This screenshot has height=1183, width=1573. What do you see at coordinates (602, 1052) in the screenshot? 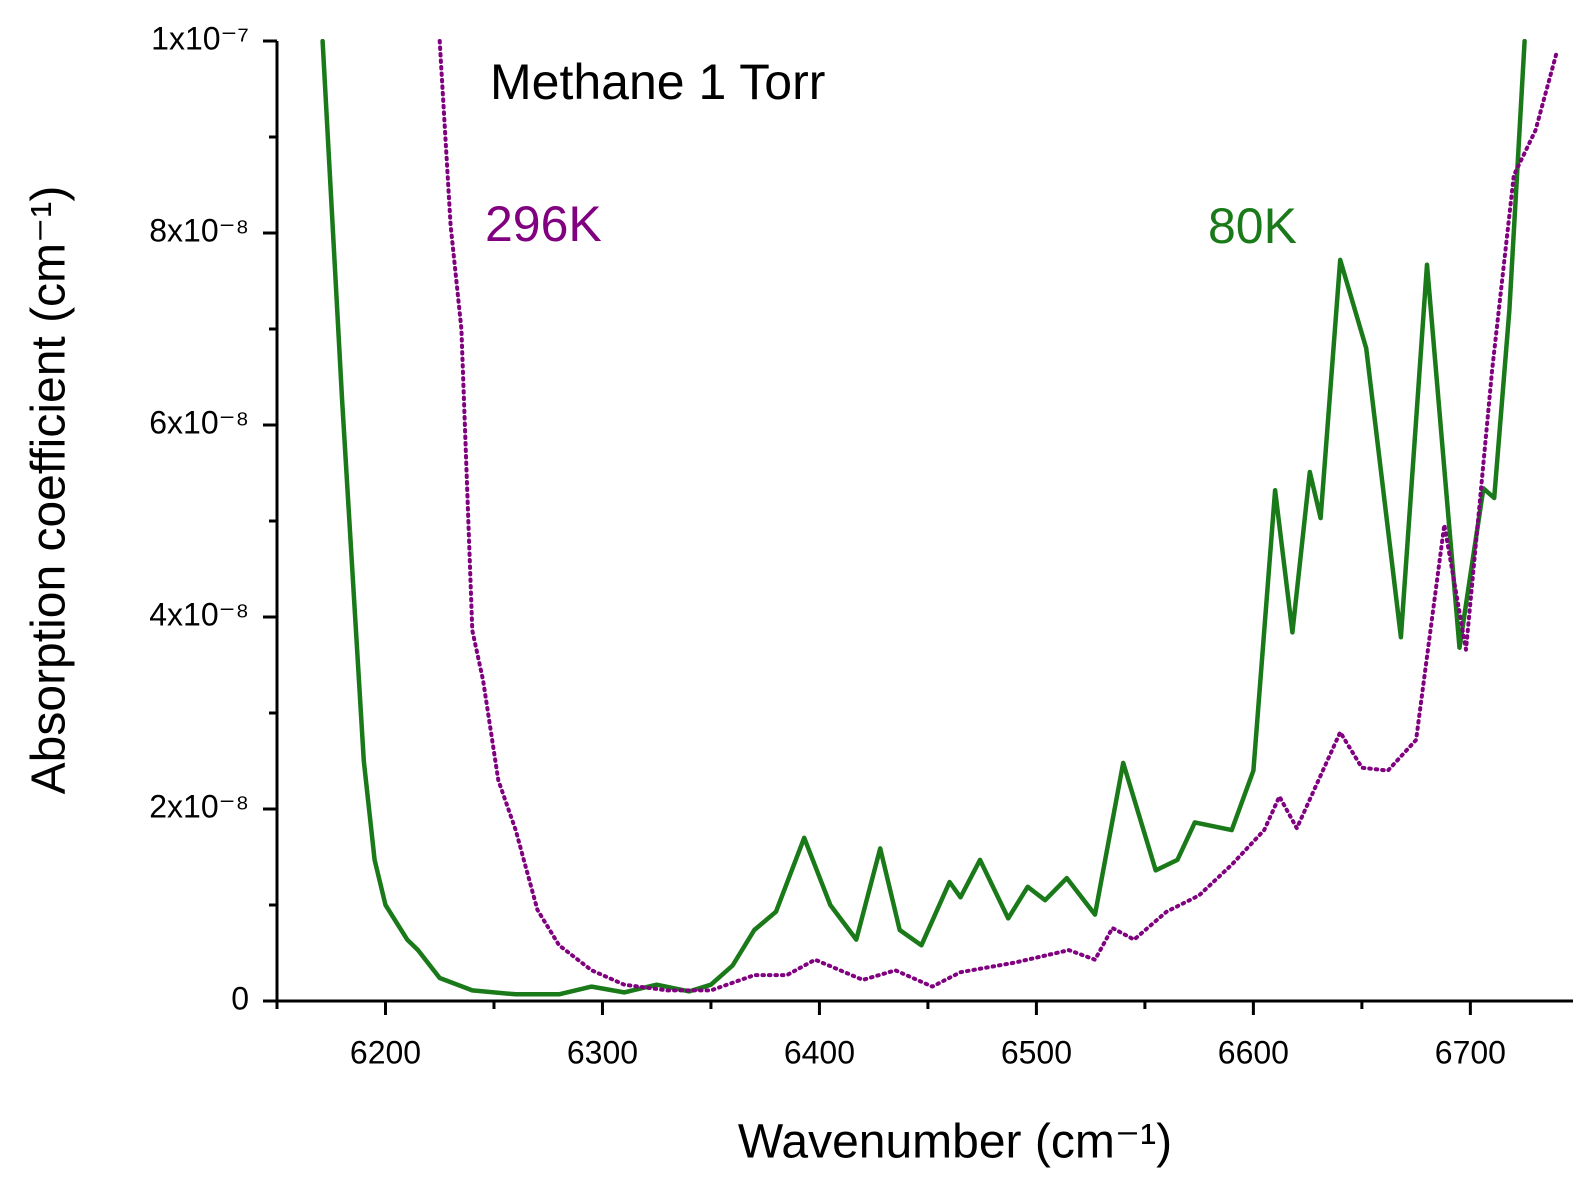
I see `x-tick-label: 6300` at bounding box center [602, 1052].